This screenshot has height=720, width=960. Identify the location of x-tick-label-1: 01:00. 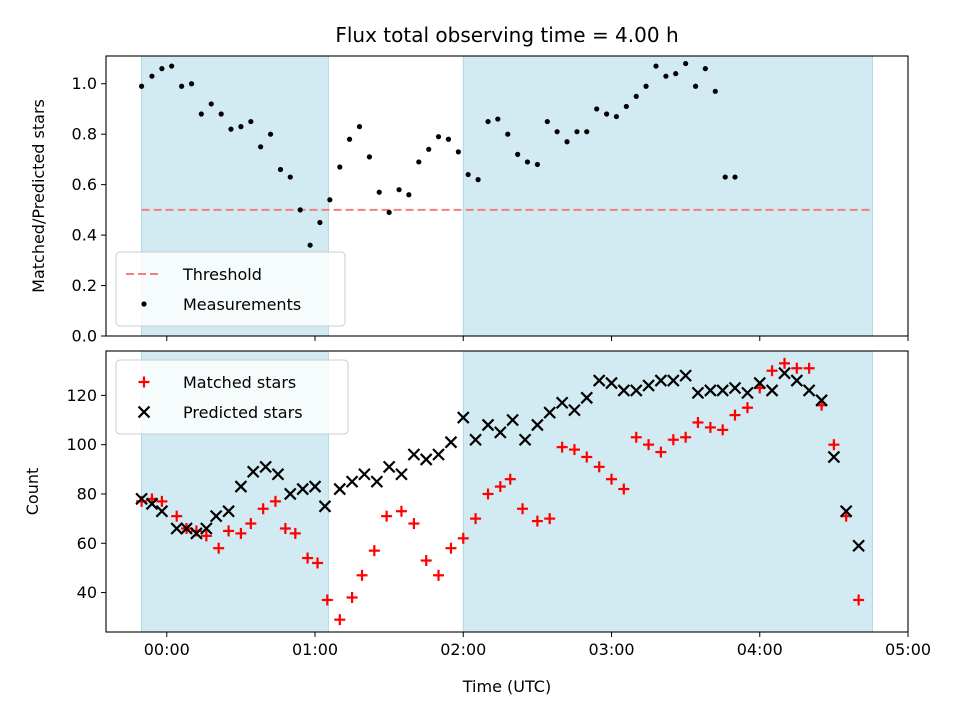
(315, 649).